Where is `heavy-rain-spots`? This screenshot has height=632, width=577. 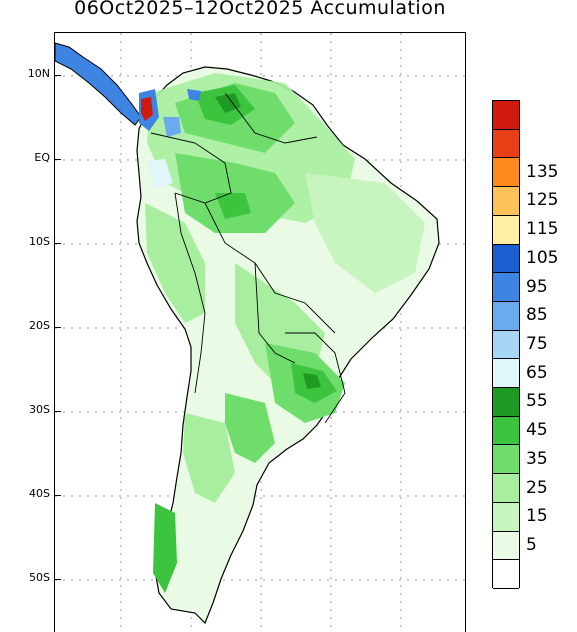
heavy-rain-spots is located at coordinates (170, 139).